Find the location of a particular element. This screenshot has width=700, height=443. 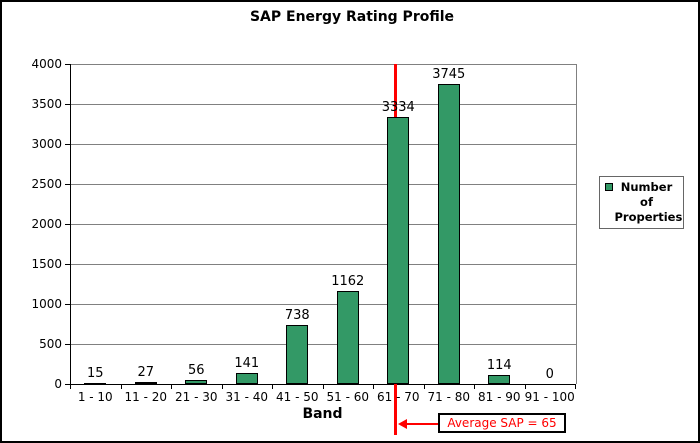

x-axis-tick-label: 91 - 100 is located at coordinates (549, 397).